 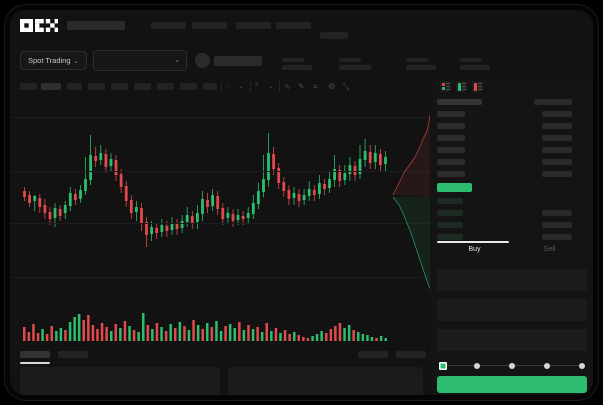 I want to click on order-amount-field, so click(x=512, y=310).